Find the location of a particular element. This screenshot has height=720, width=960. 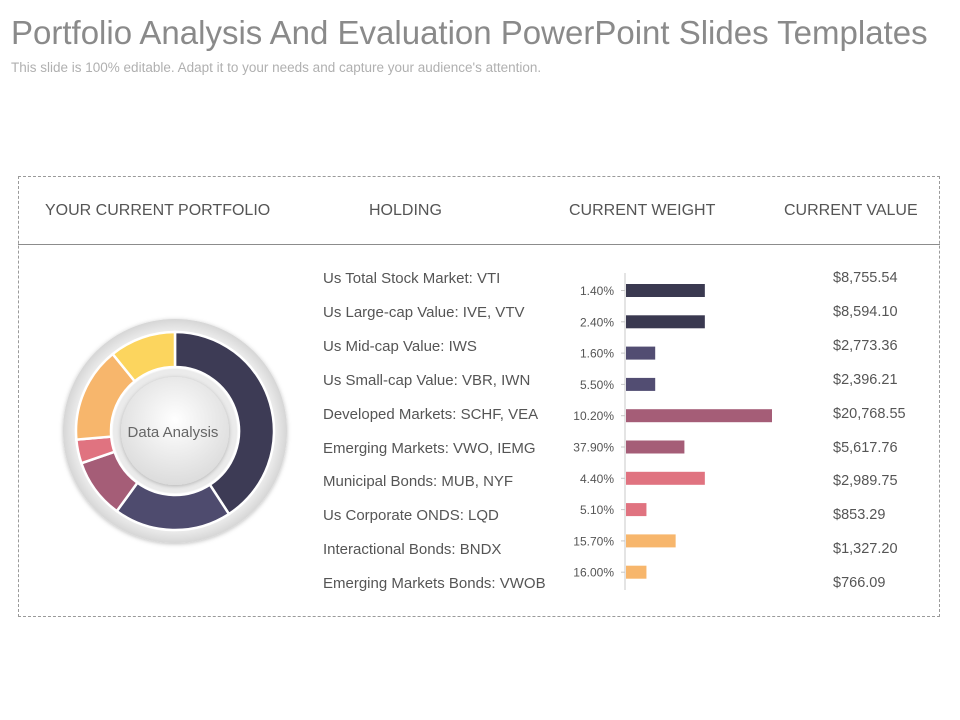

current-value-label: $2,989.75 is located at coordinates (865, 481).